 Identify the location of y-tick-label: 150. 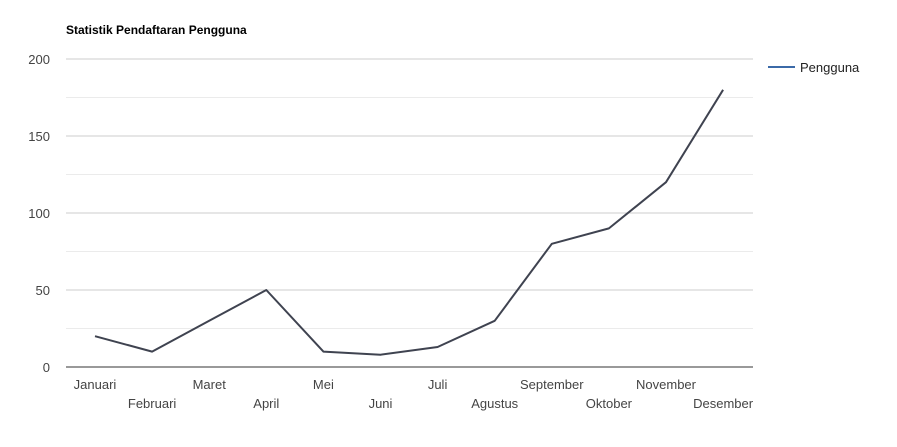
(39, 136).